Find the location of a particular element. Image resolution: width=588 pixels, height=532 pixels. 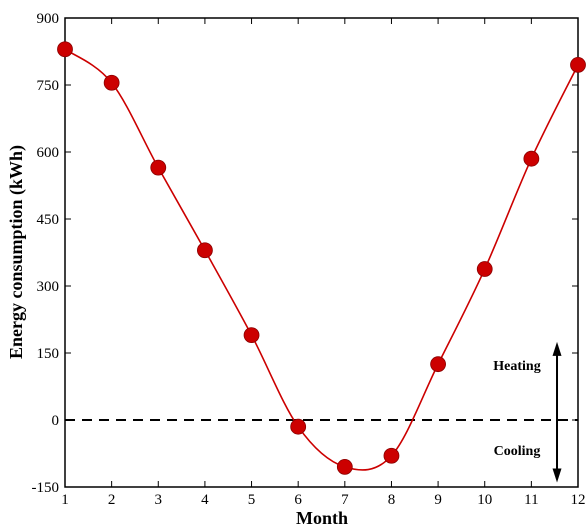

arrow-head-up is located at coordinates (557, 348).